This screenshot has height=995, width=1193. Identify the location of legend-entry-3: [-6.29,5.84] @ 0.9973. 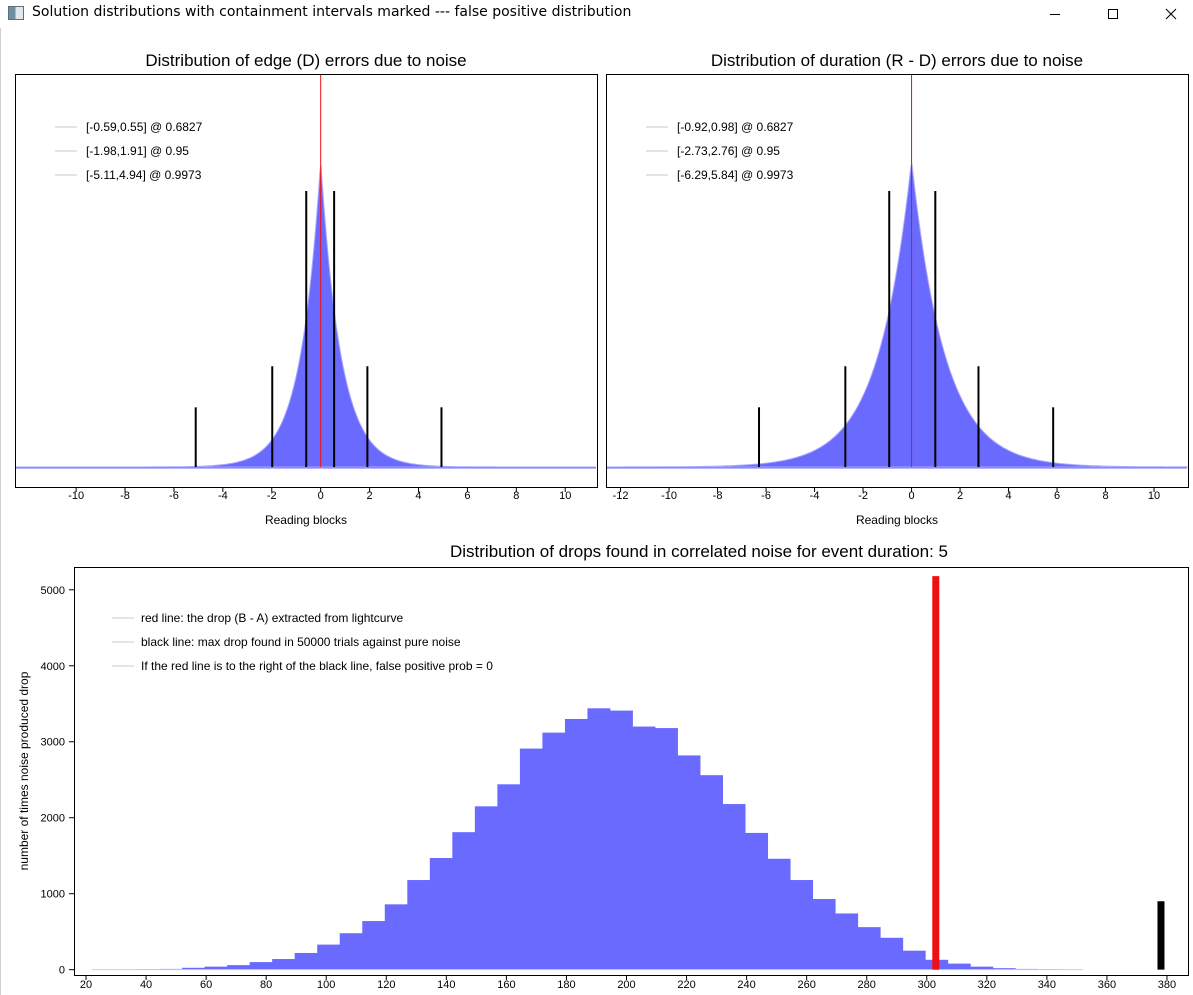
(735, 175).